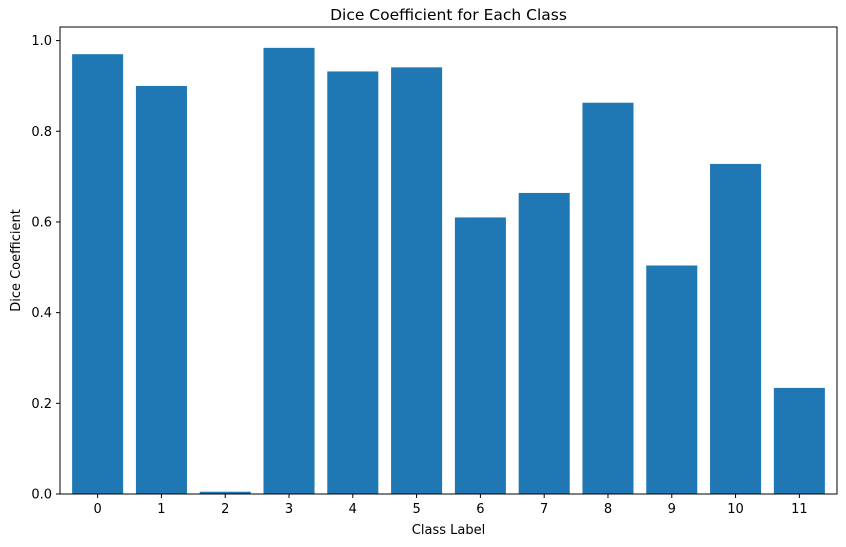  I want to click on chart-title: Dice Coefficient for Each Class, so click(448, 15).